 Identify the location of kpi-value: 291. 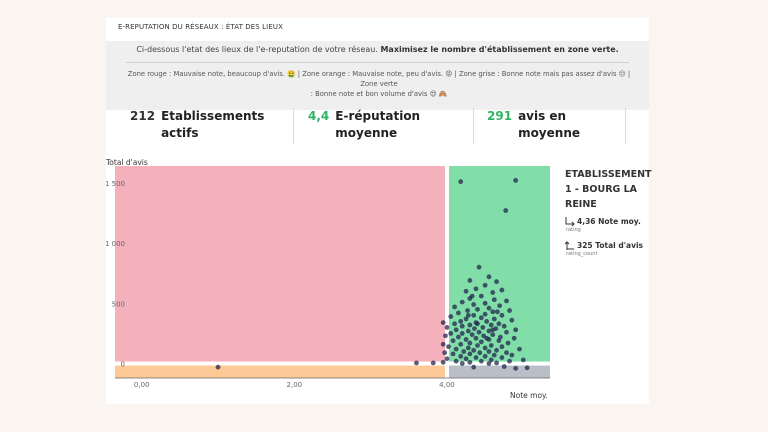
(500, 116).